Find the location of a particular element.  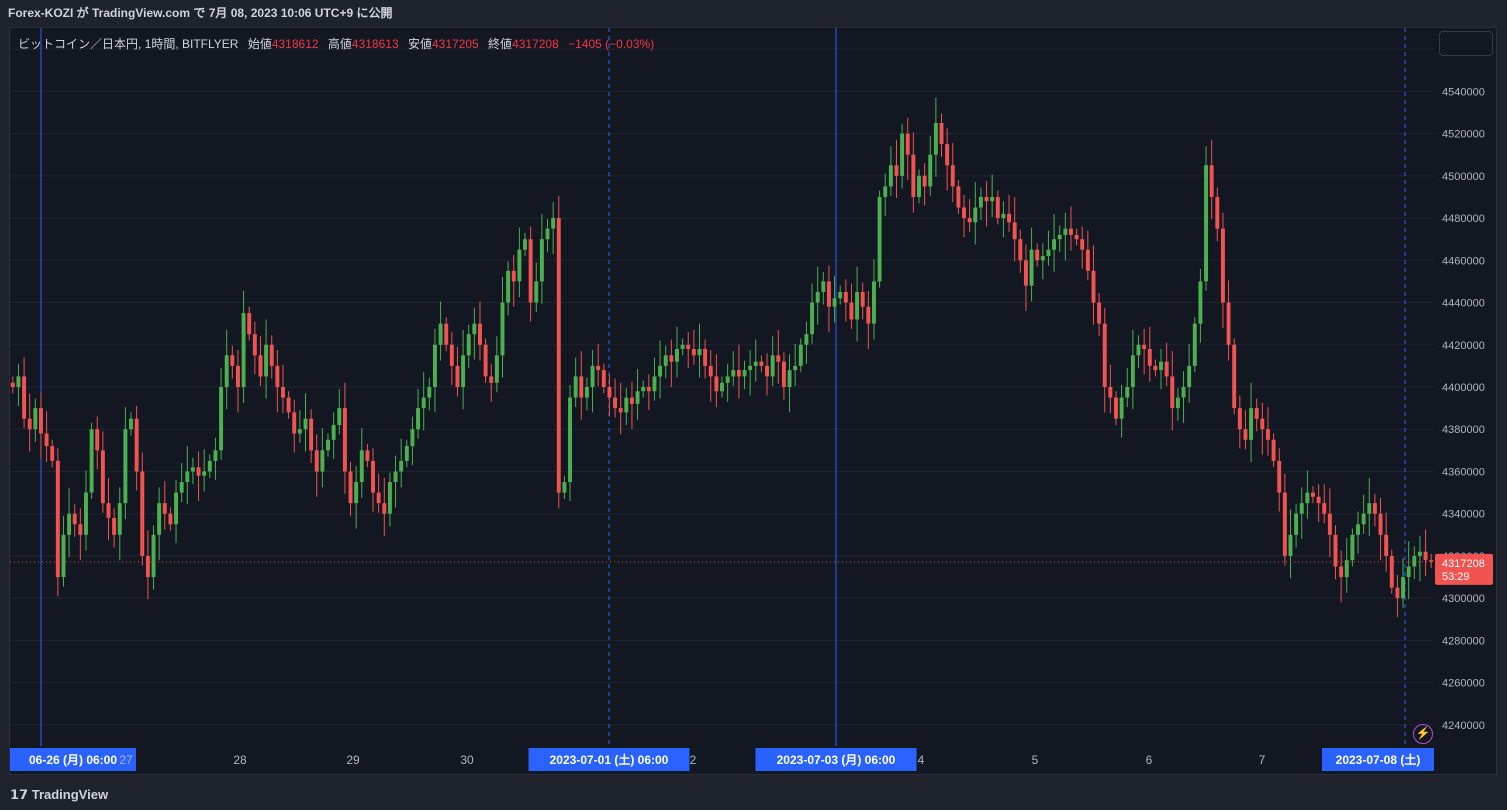

y-tick-label: 4460000 is located at coordinates (1463, 261).